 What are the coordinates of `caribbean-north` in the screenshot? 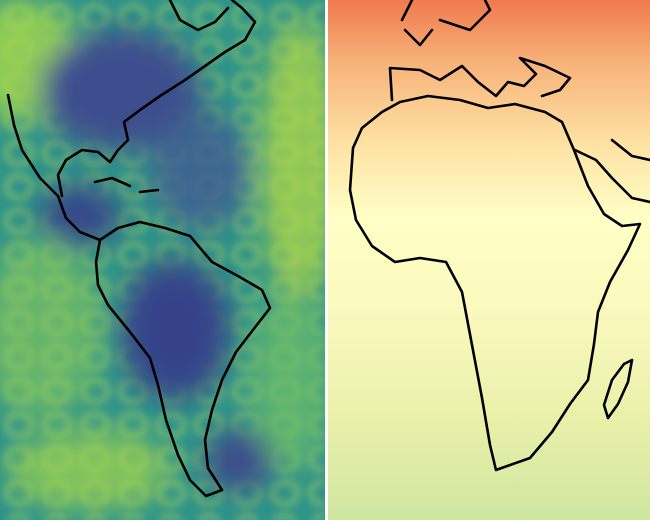 It's located at (199, 16).